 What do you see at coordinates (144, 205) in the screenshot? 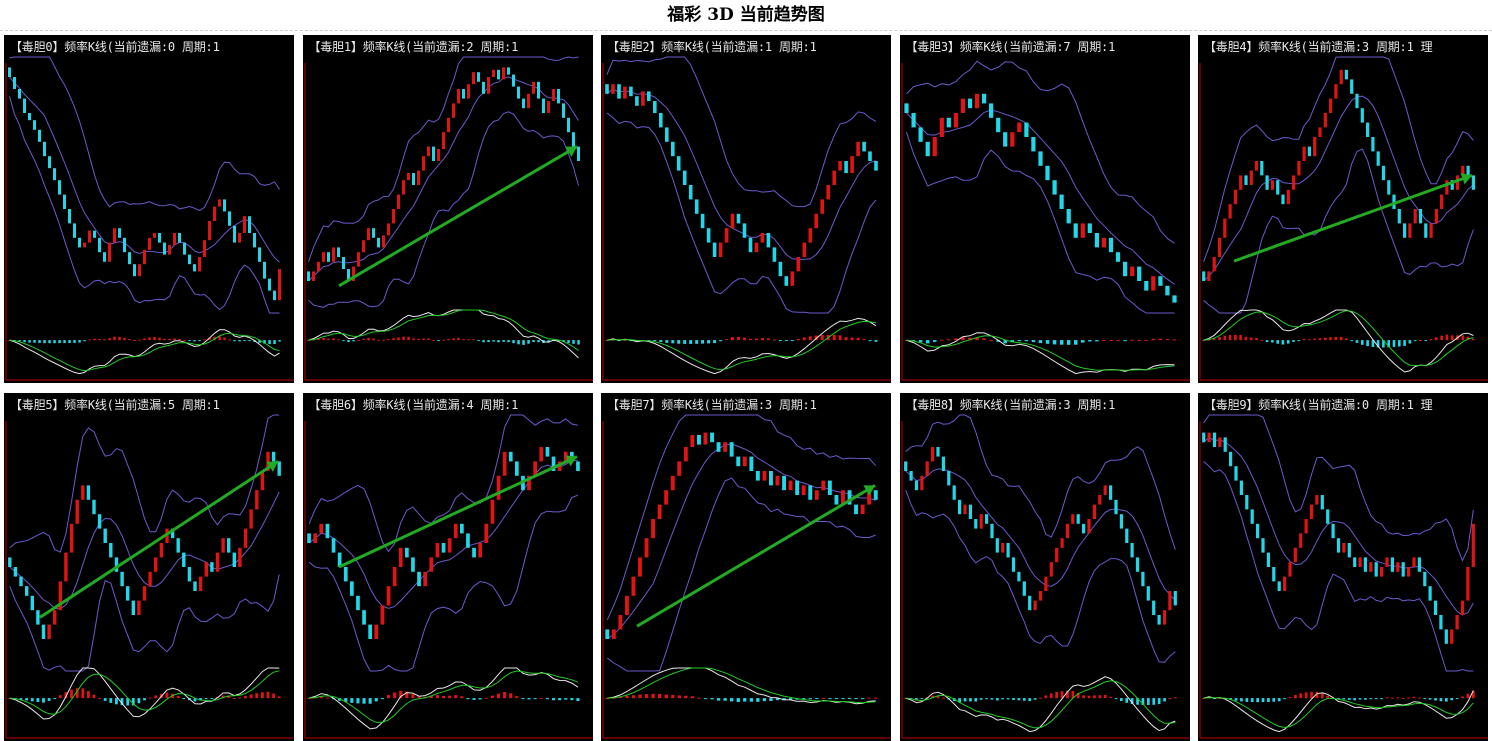
I see `band-lower` at bounding box center [144, 205].